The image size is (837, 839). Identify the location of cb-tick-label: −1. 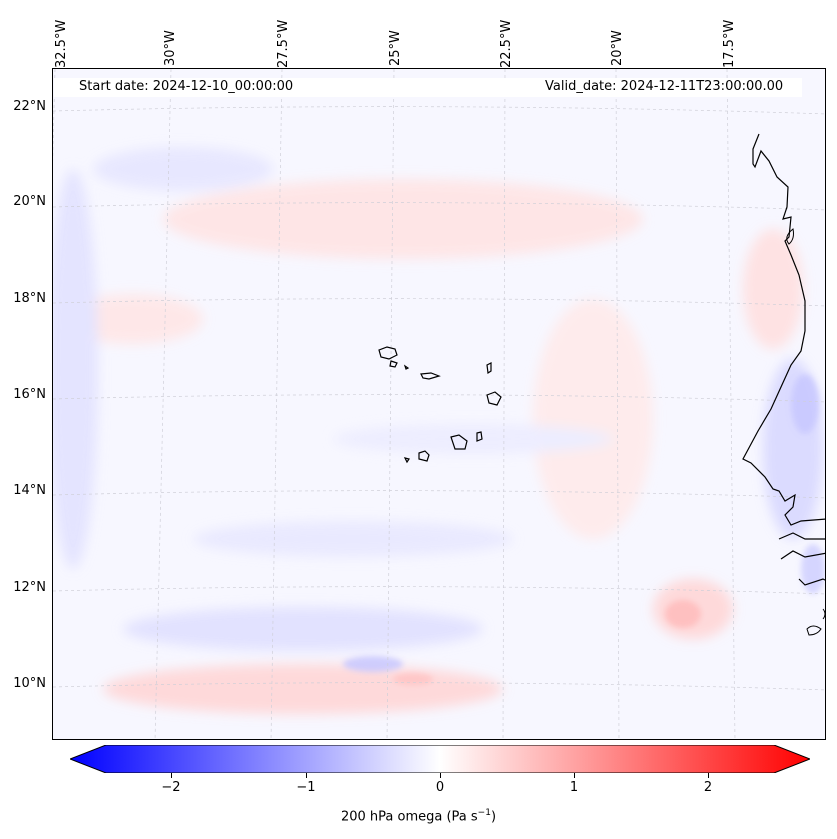
(306, 787).